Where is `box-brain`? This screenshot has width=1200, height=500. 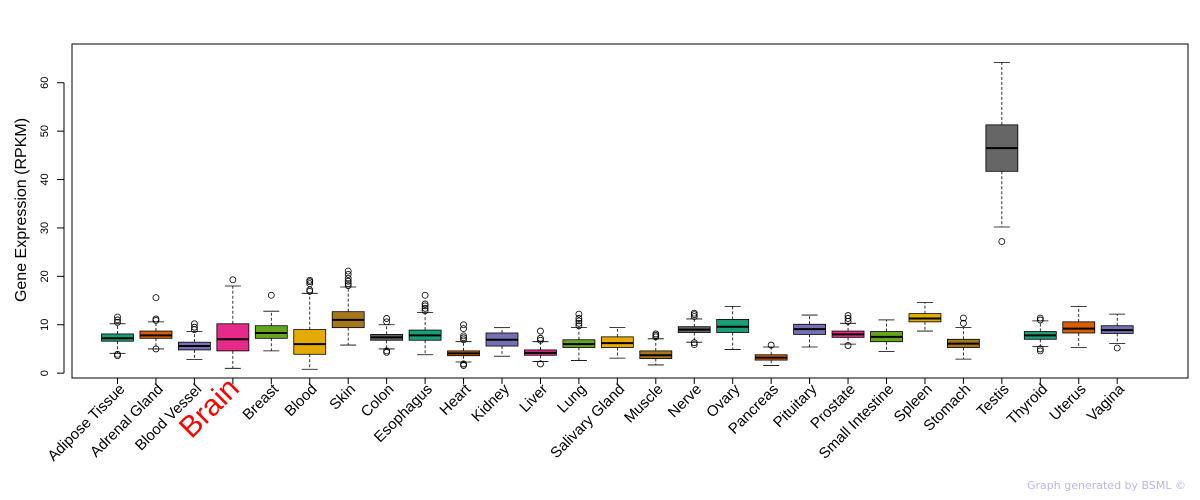
box-brain is located at coordinates (233, 337).